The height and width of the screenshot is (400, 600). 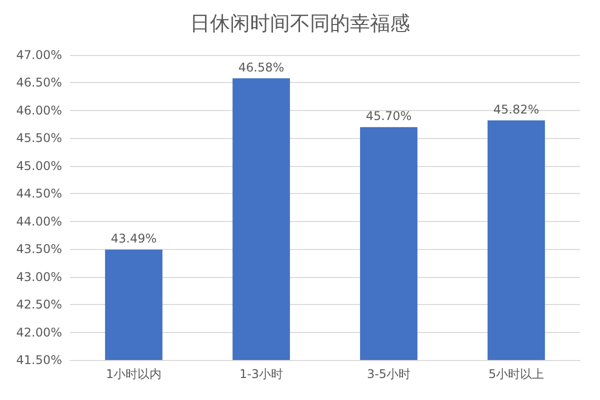 I want to click on y-tick-label: 46.50%, so click(x=39, y=83).